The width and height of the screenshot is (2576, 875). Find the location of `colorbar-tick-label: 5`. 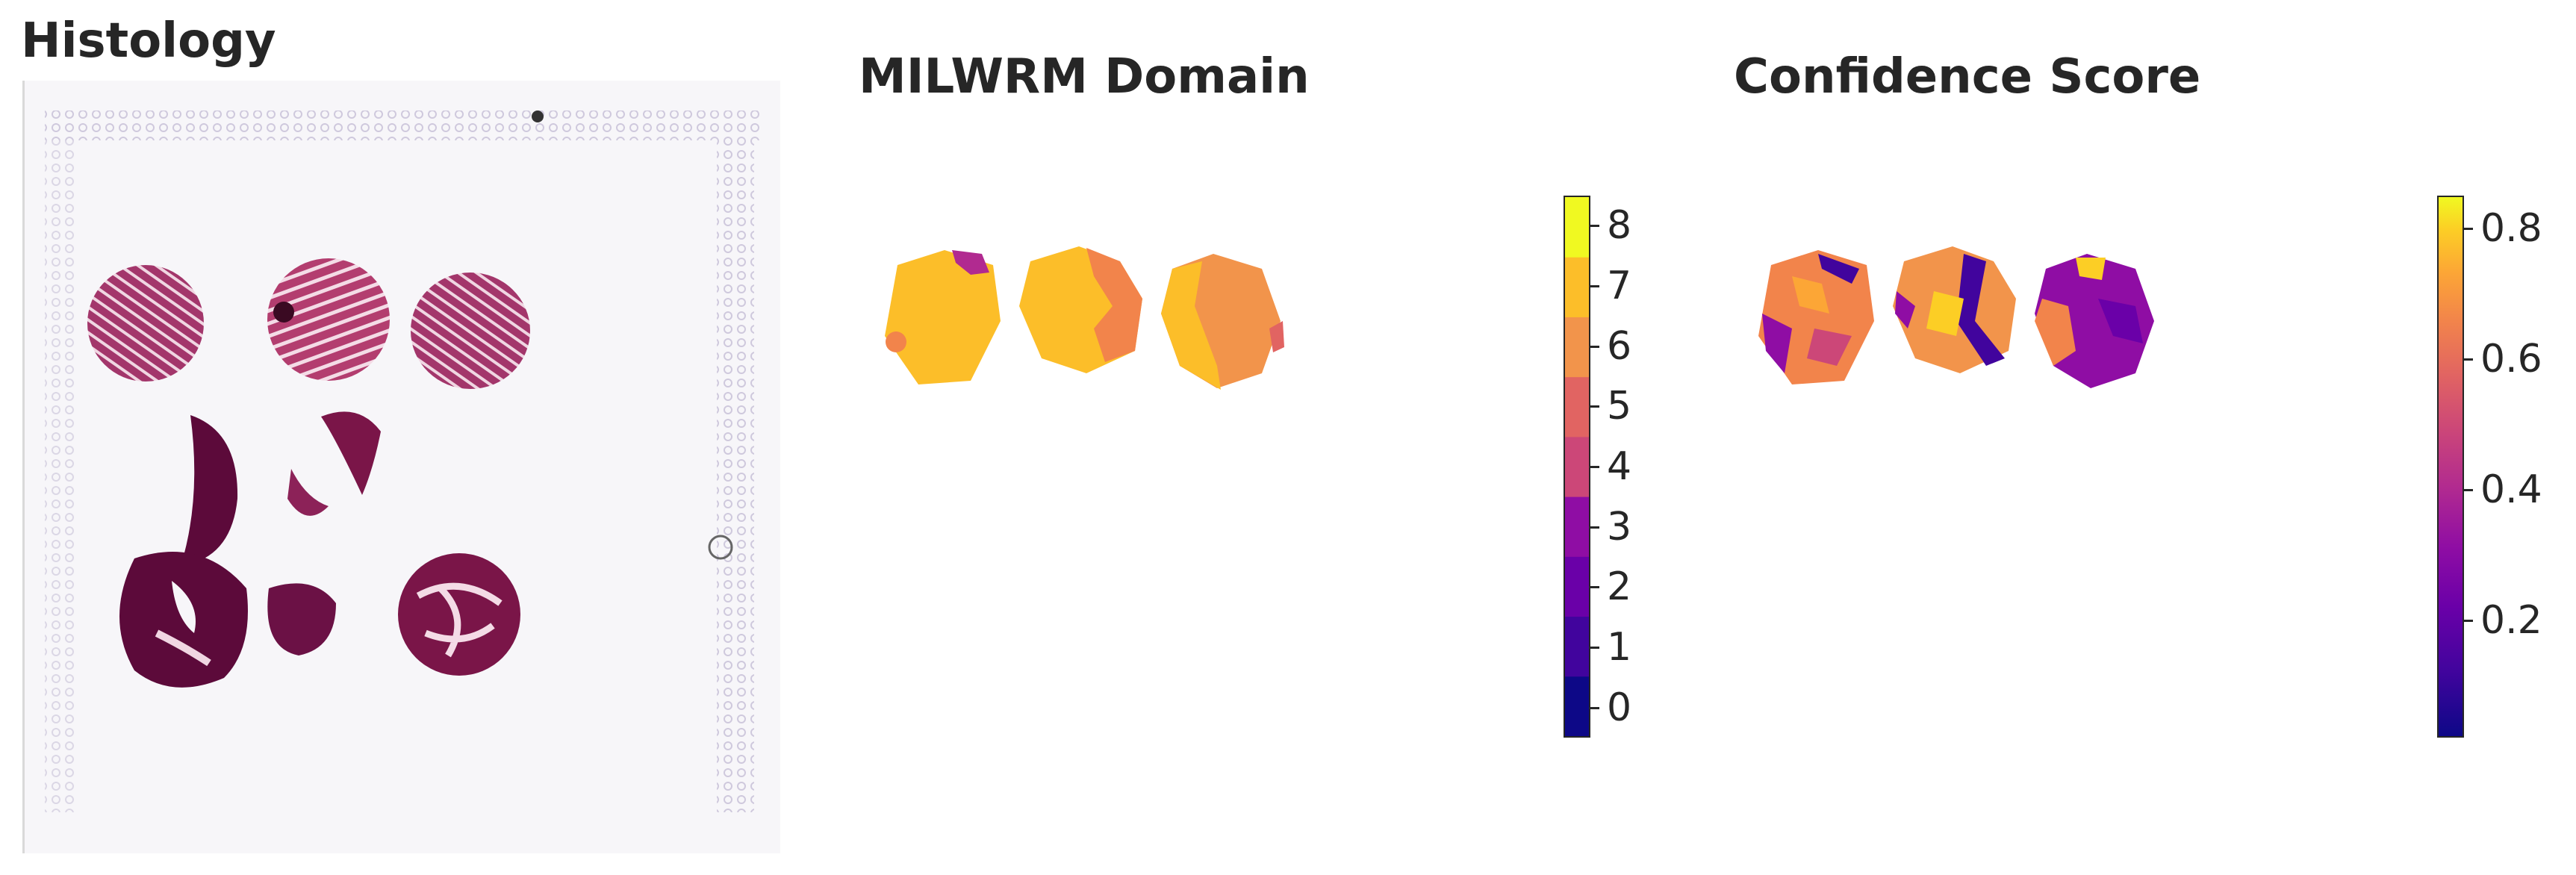

colorbar-tick-label: 5 is located at coordinates (1619, 406).